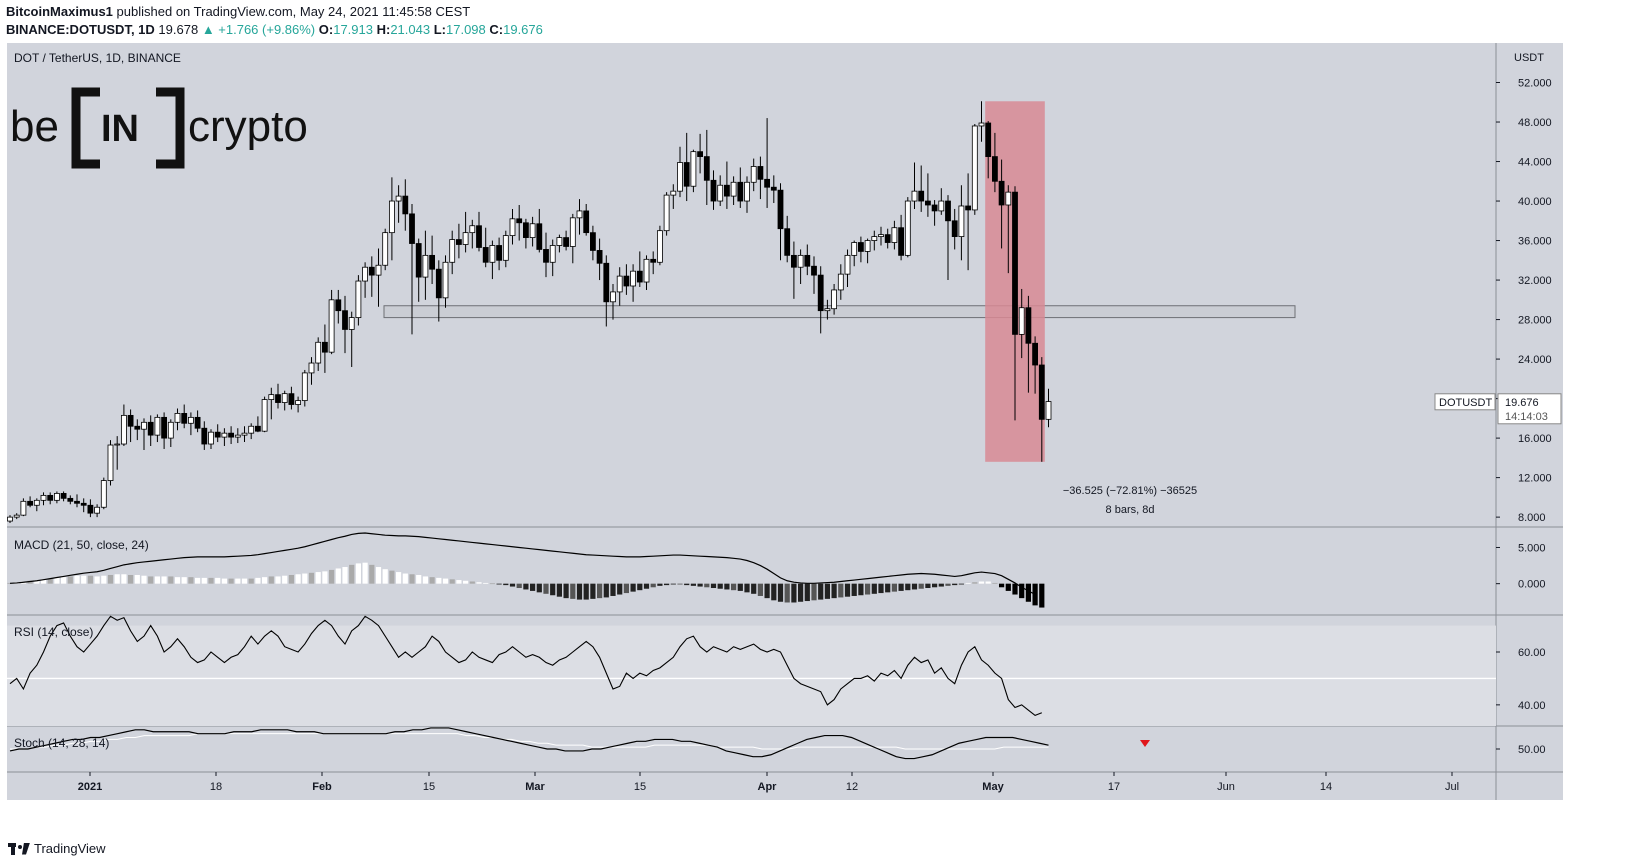 Image resolution: width=1627 pixels, height=867 pixels. Describe the element at coordinates (526, 666) in the screenshot. I see `rsi-line` at that location.